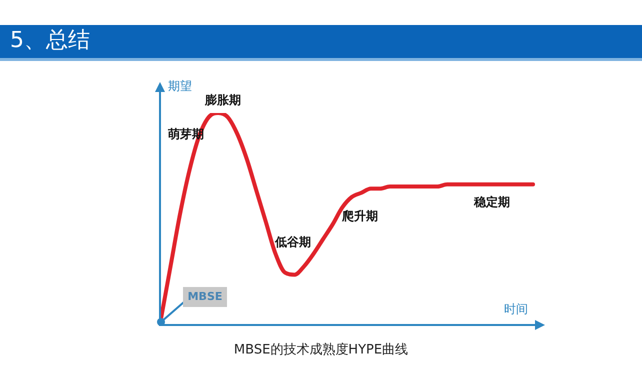  I want to click on annotation: 爬升期, so click(359, 216).